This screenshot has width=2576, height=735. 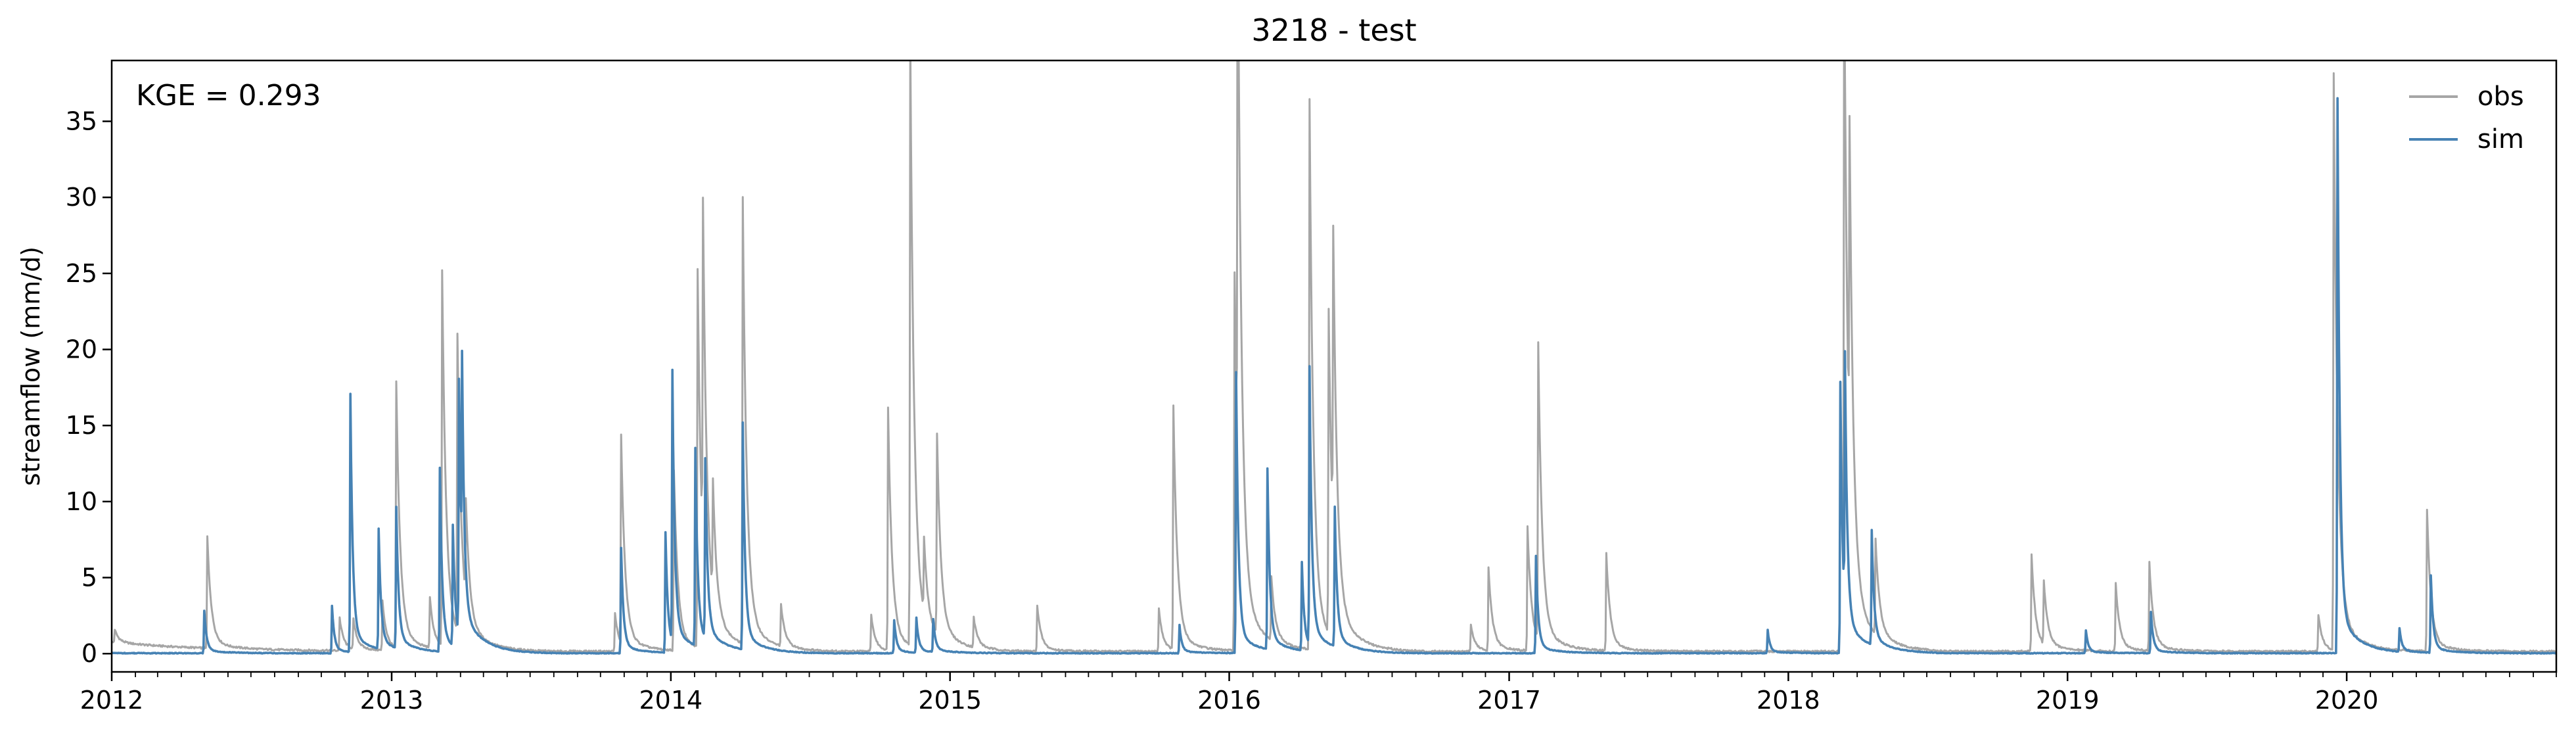 I want to click on y-tick-label: 20, so click(x=82, y=350).